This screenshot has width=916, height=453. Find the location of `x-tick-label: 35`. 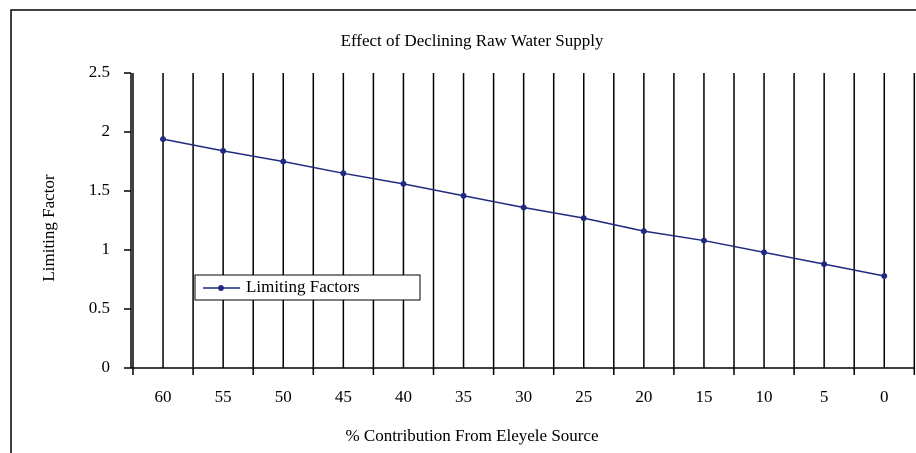

x-tick-label: 35 is located at coordinates (463, 396).